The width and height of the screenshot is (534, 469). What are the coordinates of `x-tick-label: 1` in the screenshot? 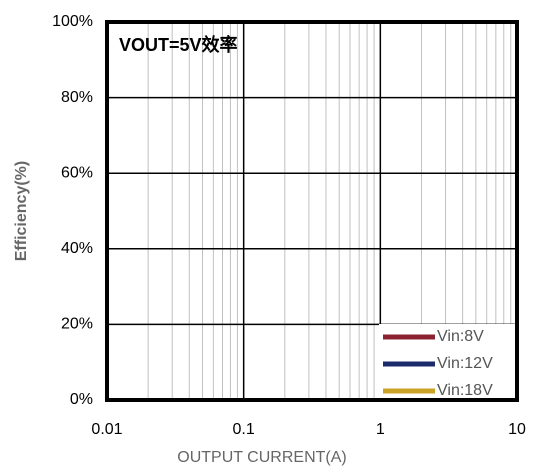 It's located at (380, 429).